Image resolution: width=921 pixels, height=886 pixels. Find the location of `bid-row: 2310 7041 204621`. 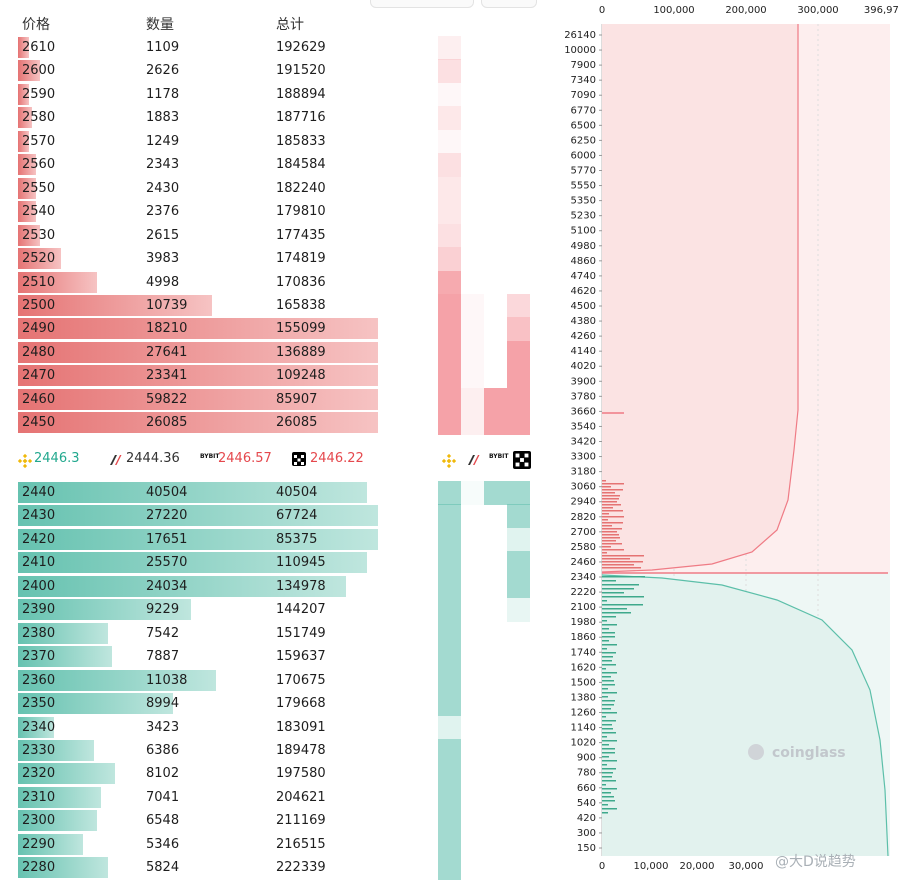

bid-row: 2310 7041 204621 is located at coordinates (220, 797).